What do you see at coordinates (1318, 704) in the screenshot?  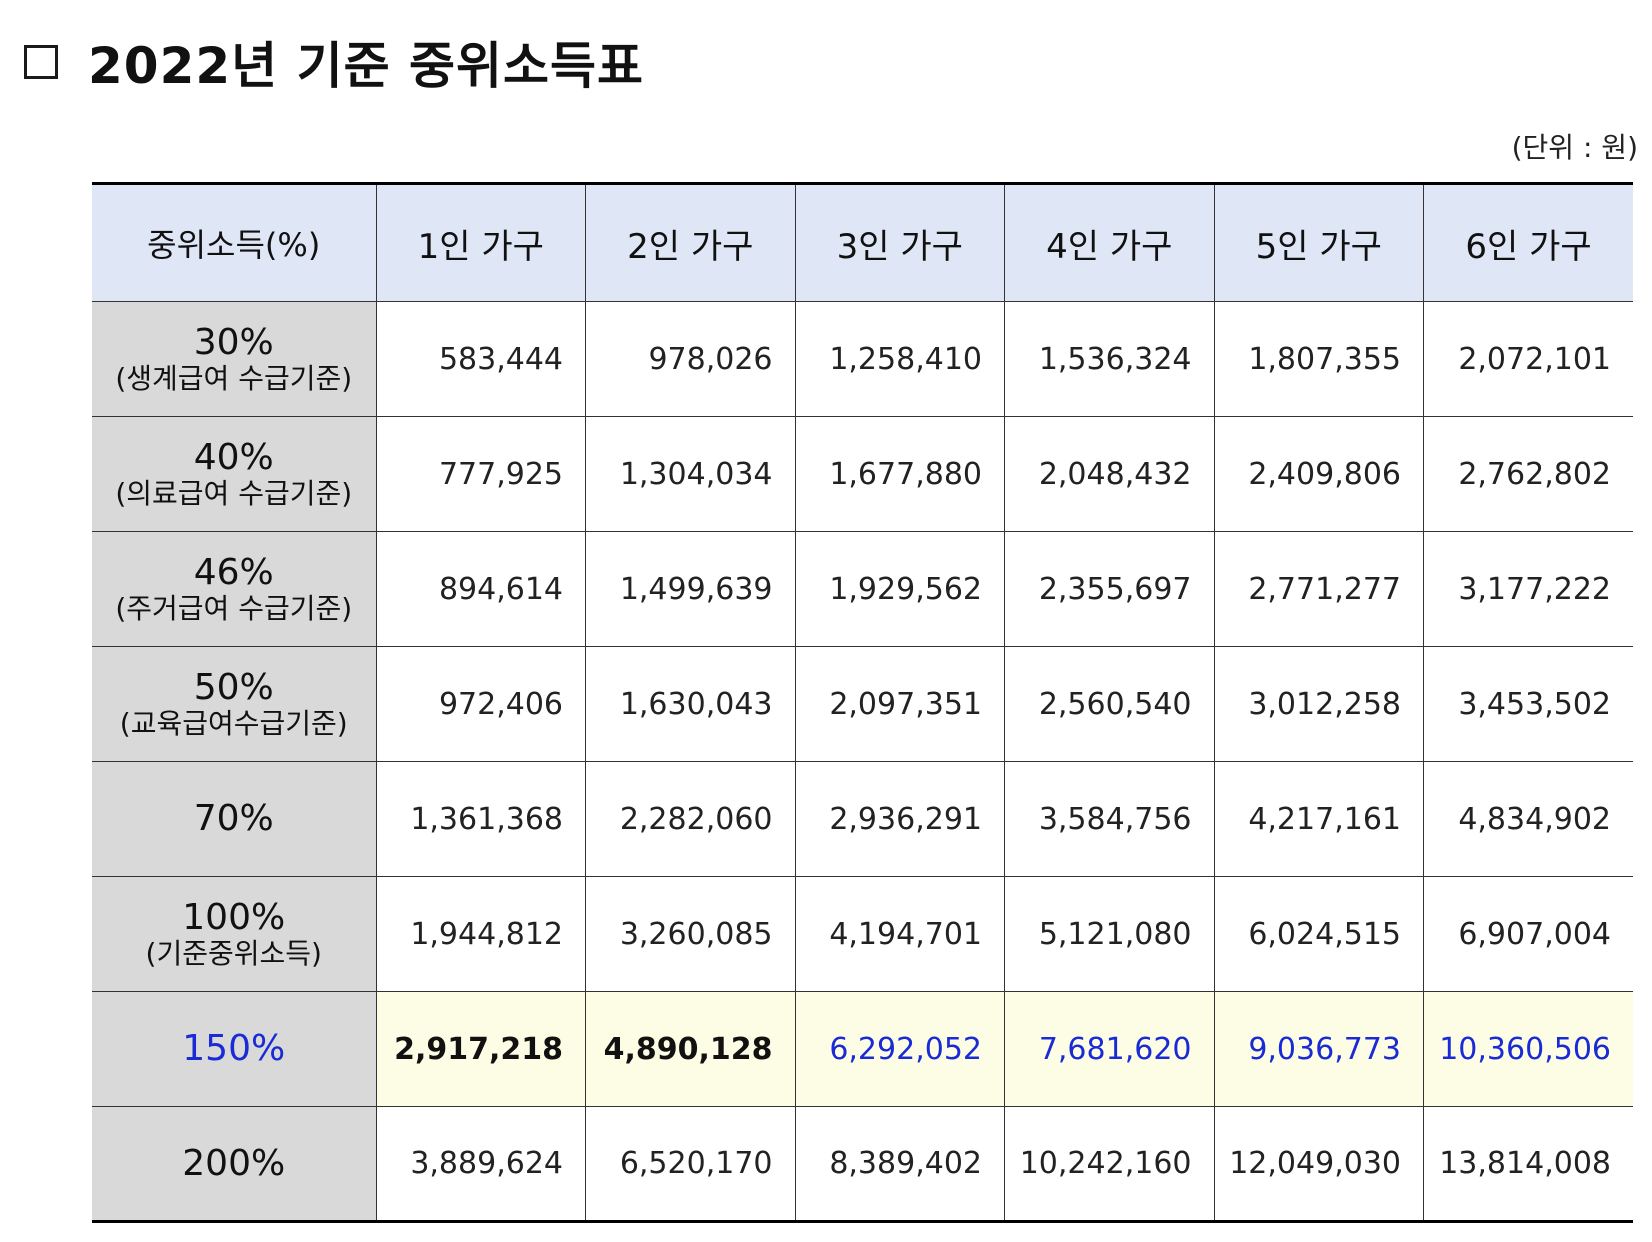 I see `table-cell: 3,012,258` at bounding box center [1318, 704].